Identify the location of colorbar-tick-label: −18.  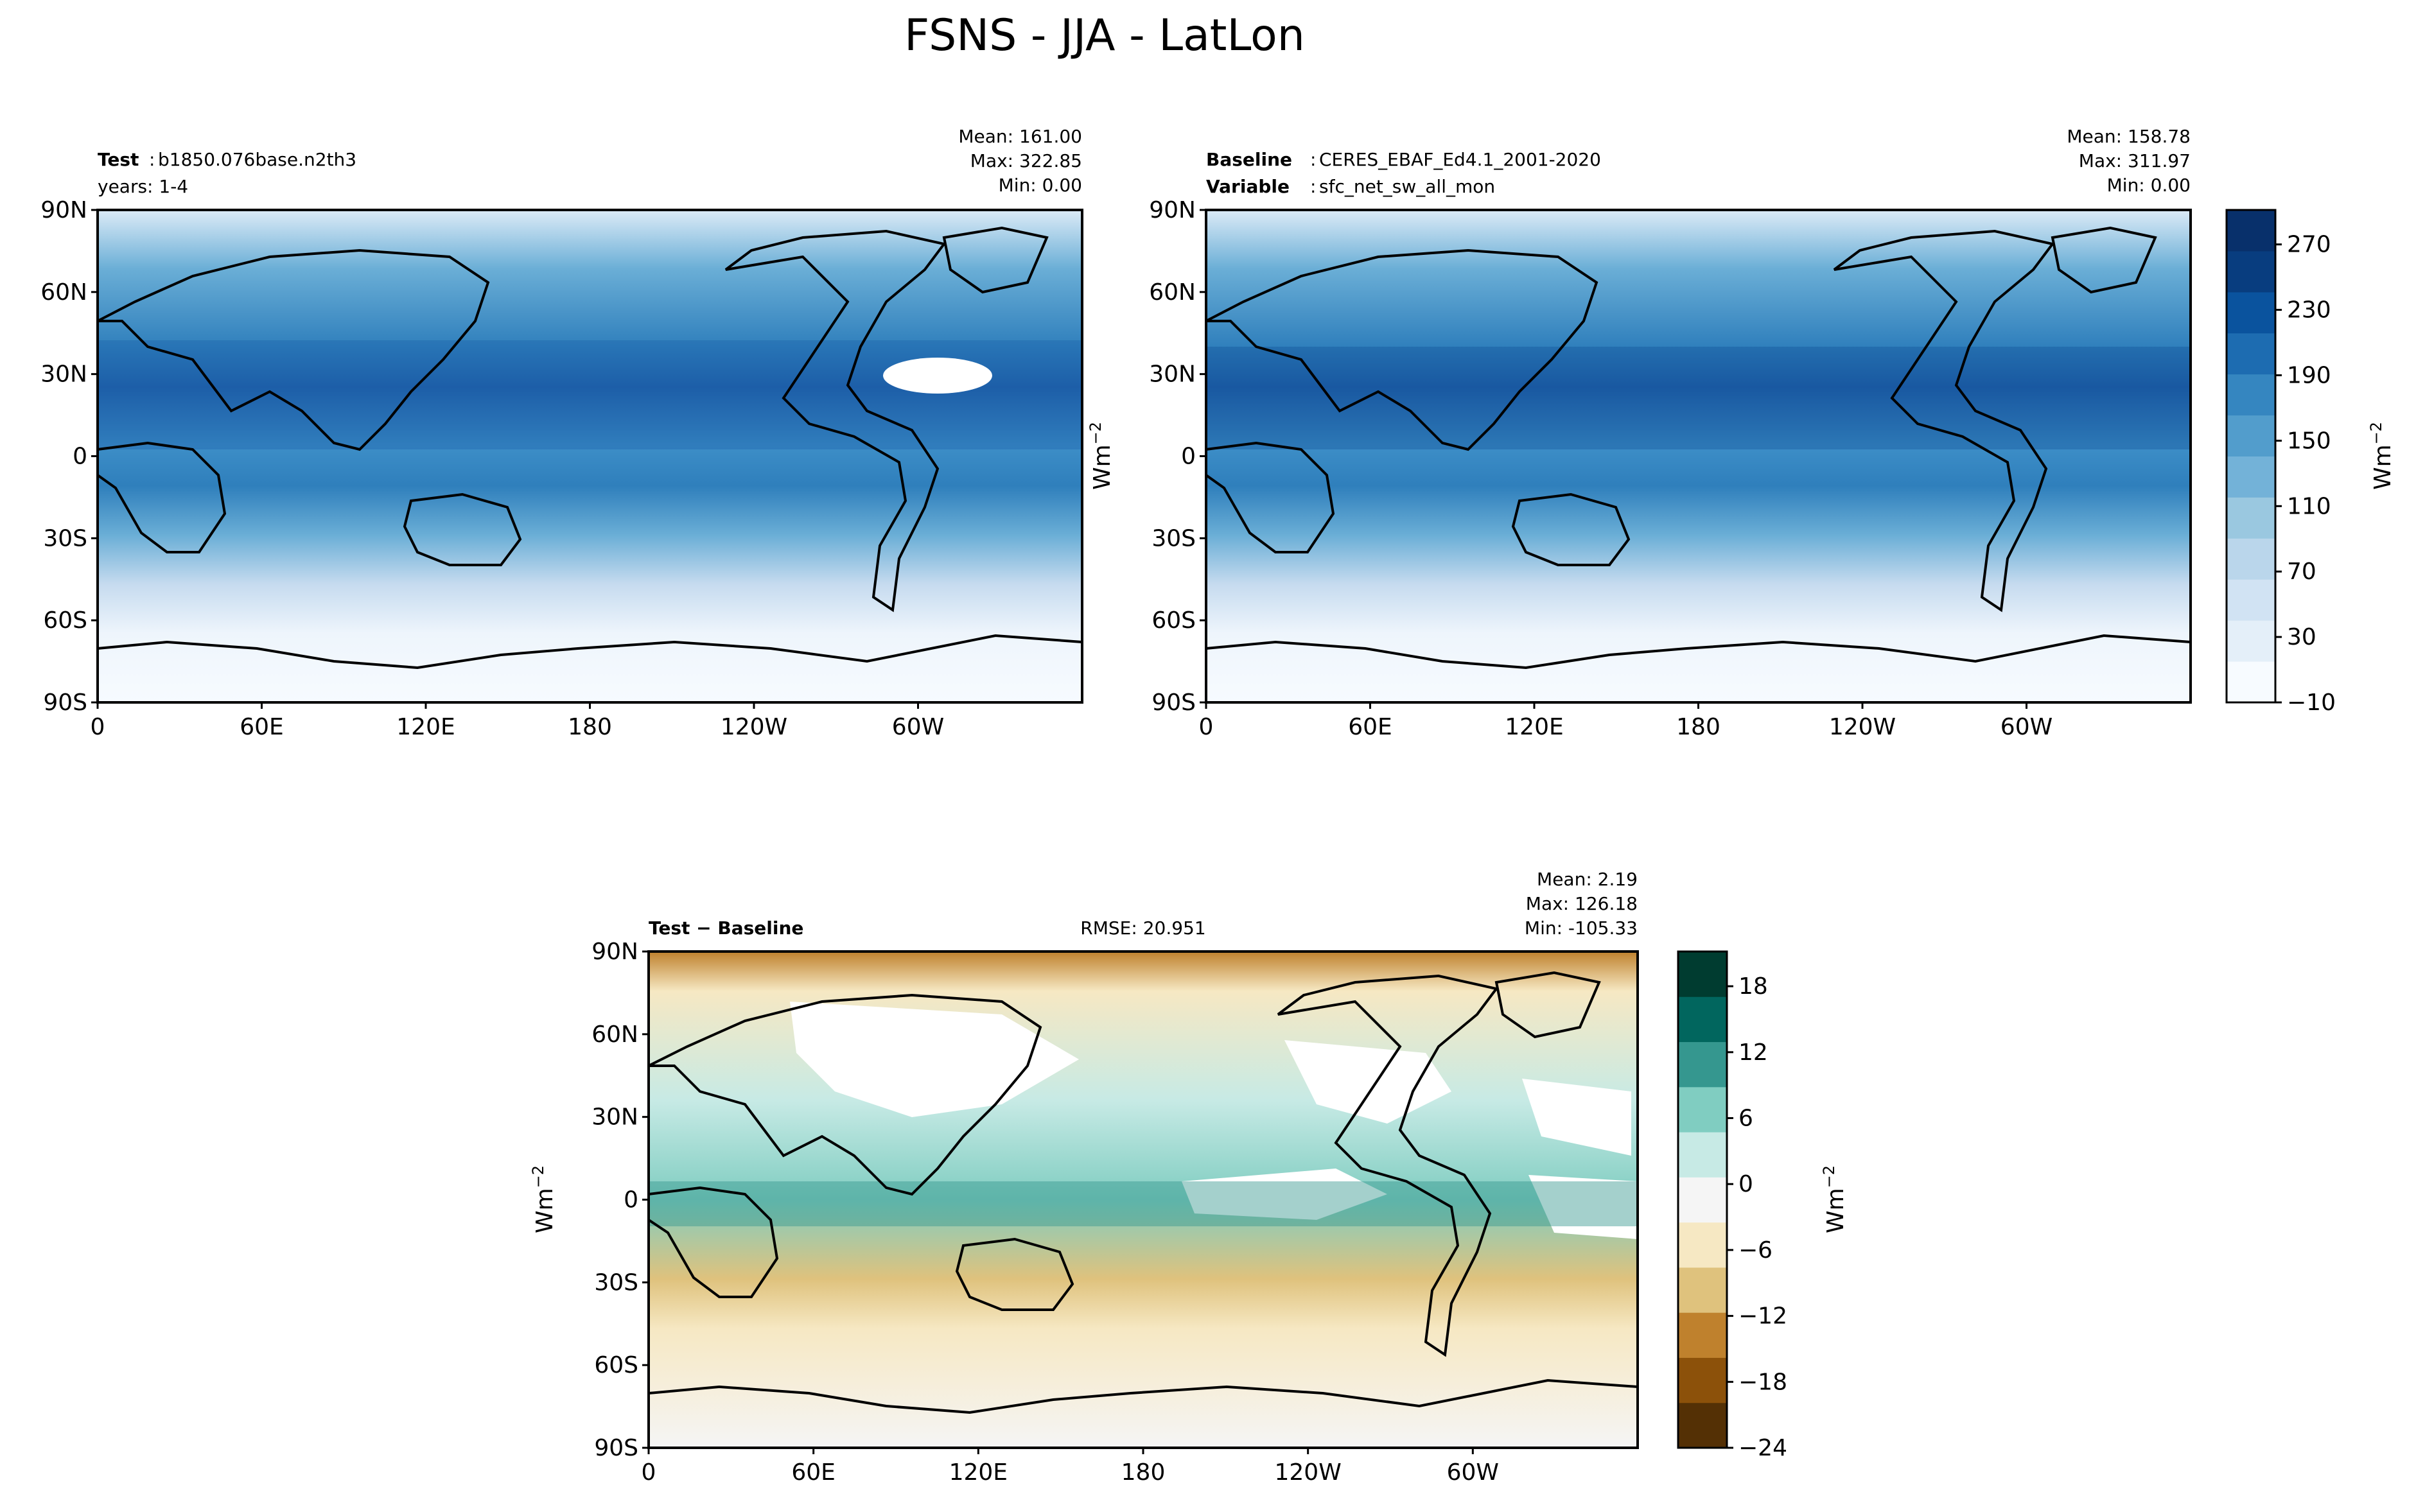
(1762, 1382).